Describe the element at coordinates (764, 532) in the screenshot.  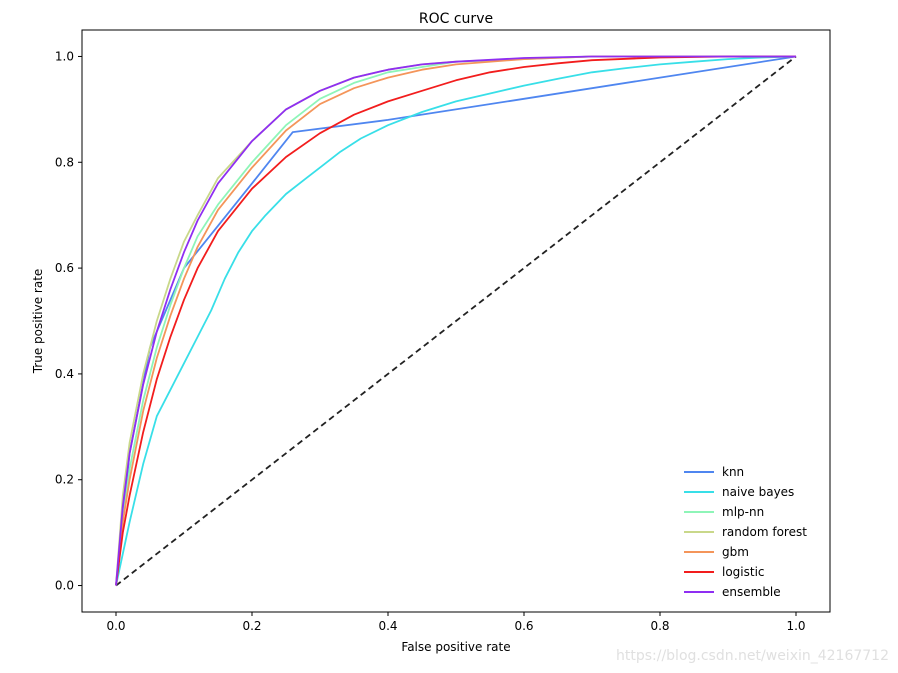
I see `legend-label: random forest` at that location.